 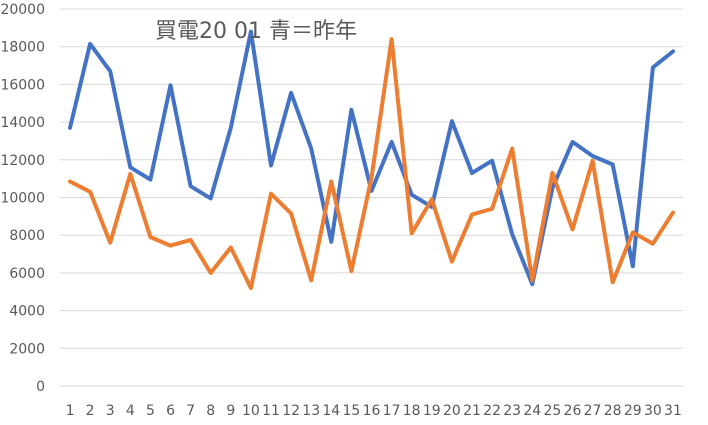 What do you see at coordinates (452, 411) in the screenshot?
I see `x-tick-label: 20` at bounding box center [452, 411].